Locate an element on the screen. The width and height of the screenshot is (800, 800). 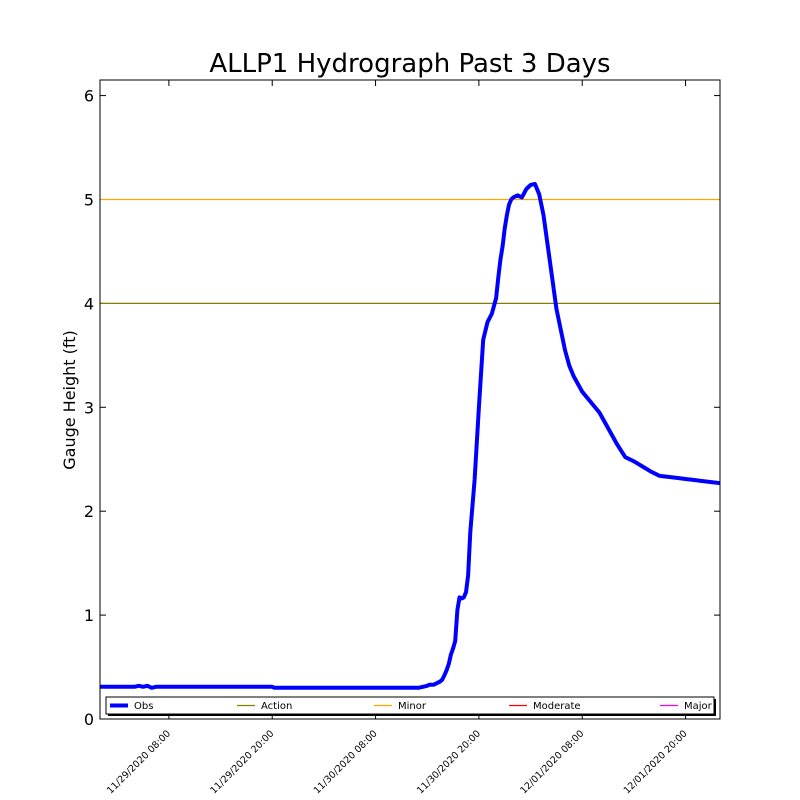
legend-box is located at coordinates (410, 705).